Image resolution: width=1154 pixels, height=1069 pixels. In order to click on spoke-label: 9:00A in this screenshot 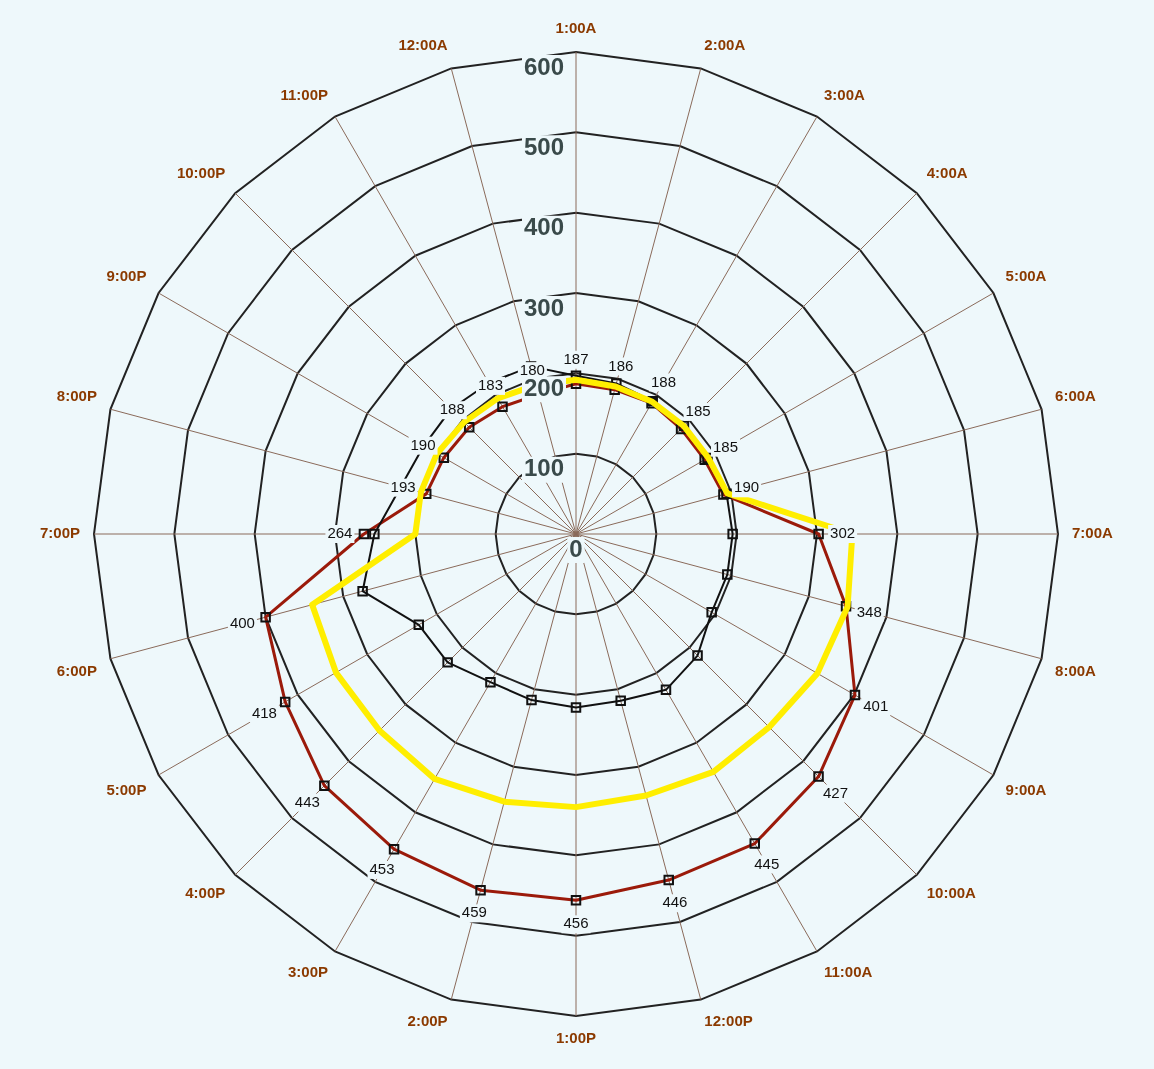, I will do `click(1026, 790)`.